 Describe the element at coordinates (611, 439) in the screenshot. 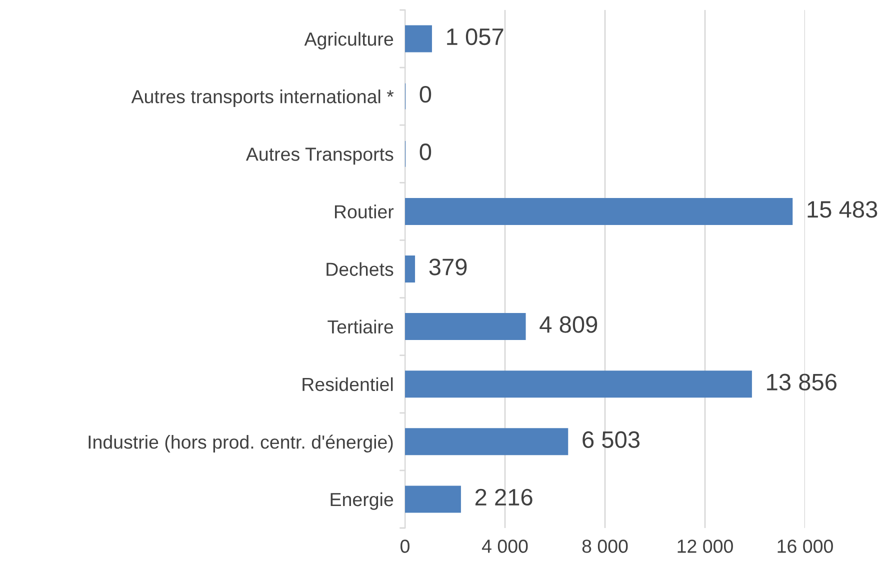

I see `data-label: 6 503` at that location.